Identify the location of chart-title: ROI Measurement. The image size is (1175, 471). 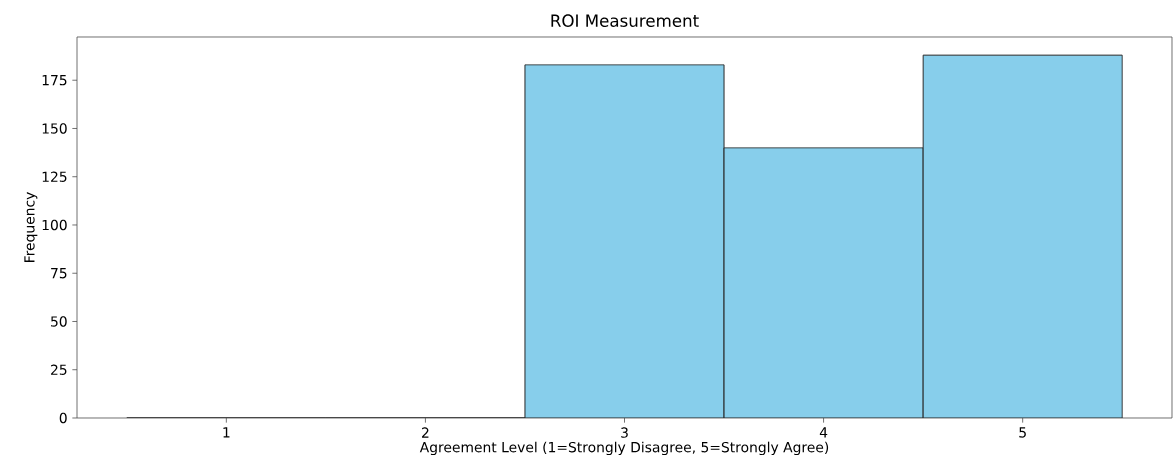
(625, 20).